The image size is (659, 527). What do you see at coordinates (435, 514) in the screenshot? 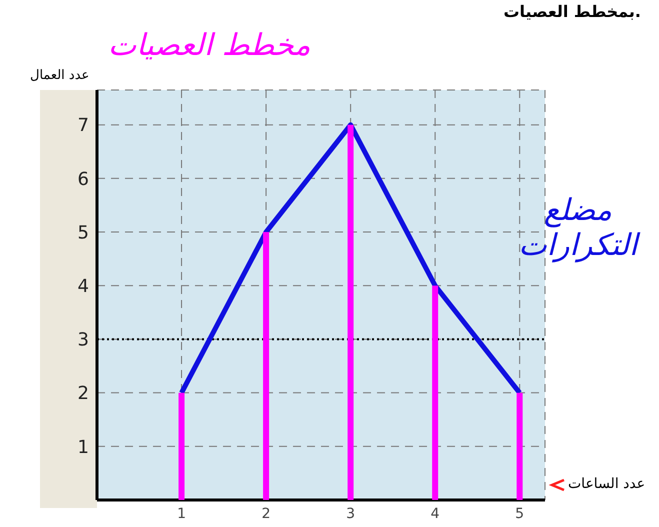
I see `x-tick-label: 4` at bounding box center [435, 514].